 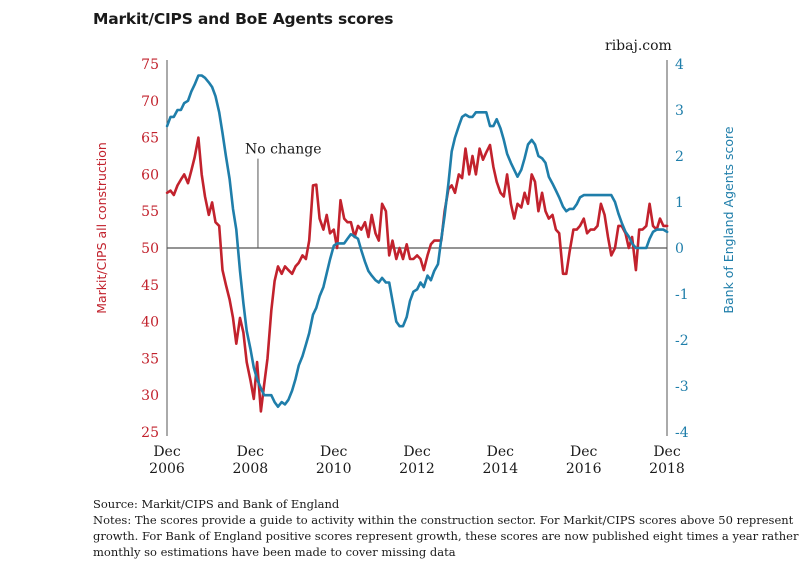 What do you see at coordinates (679, 111) in the screenshot?
I see `right-tick-label: 3` at bounding box center [679, 111].